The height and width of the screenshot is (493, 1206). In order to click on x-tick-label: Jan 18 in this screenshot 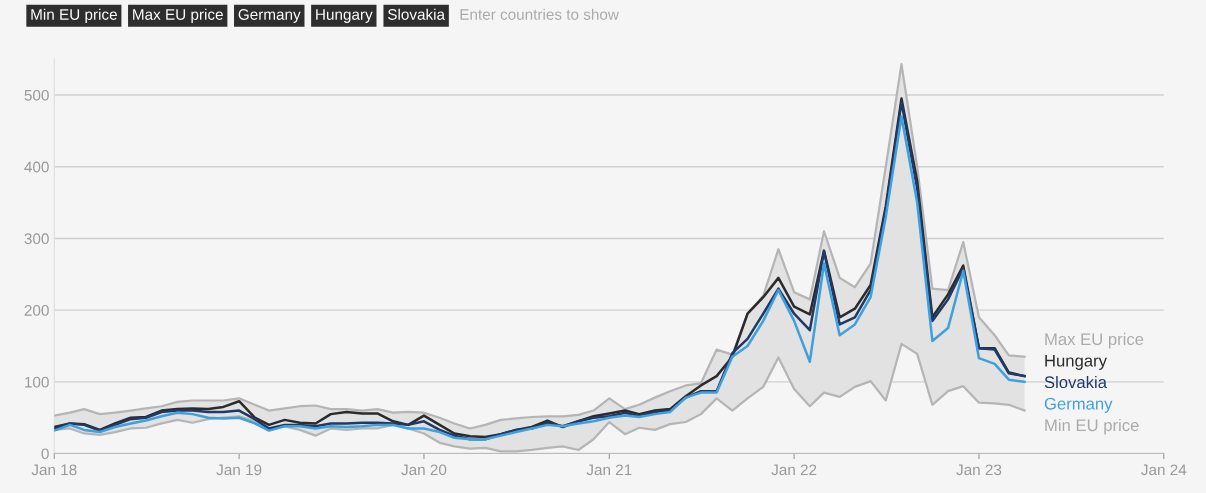, I will do `click(54, 470)`.